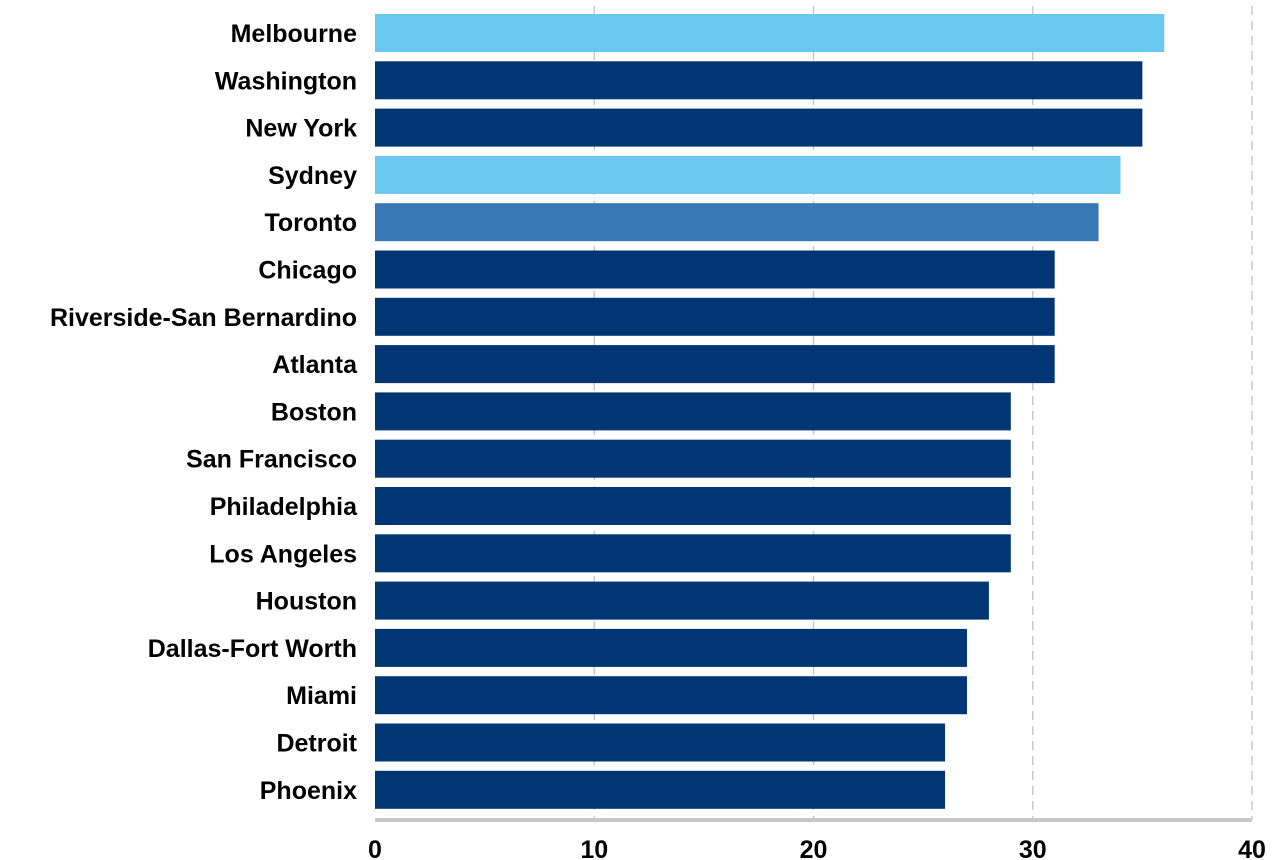  Describe the element at coordinates (375, 848) in the screenshot. I see `x-tick-label: 0` at that location.